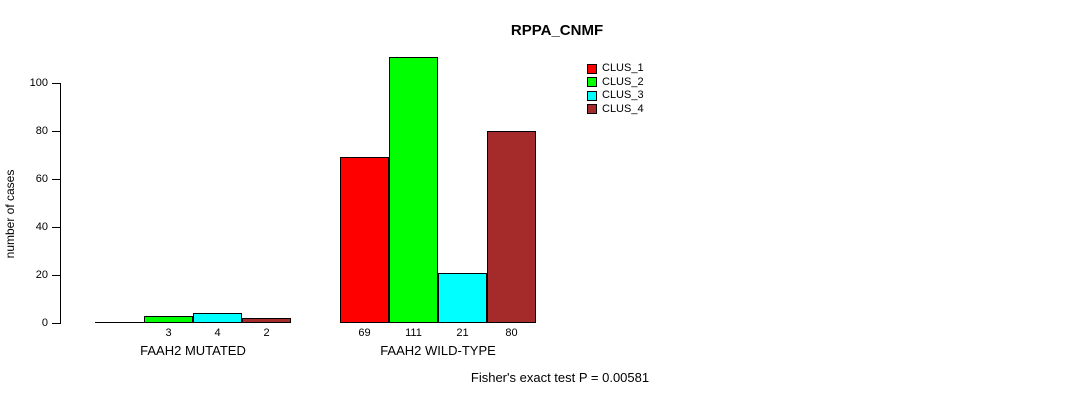 Image resolution: width=1090 pixels, height=400 pixels. What do you see at coordinates (119, 322) in the screenshot?
I see `bar-clus_1-mutated` at bounding box center [119, 322].